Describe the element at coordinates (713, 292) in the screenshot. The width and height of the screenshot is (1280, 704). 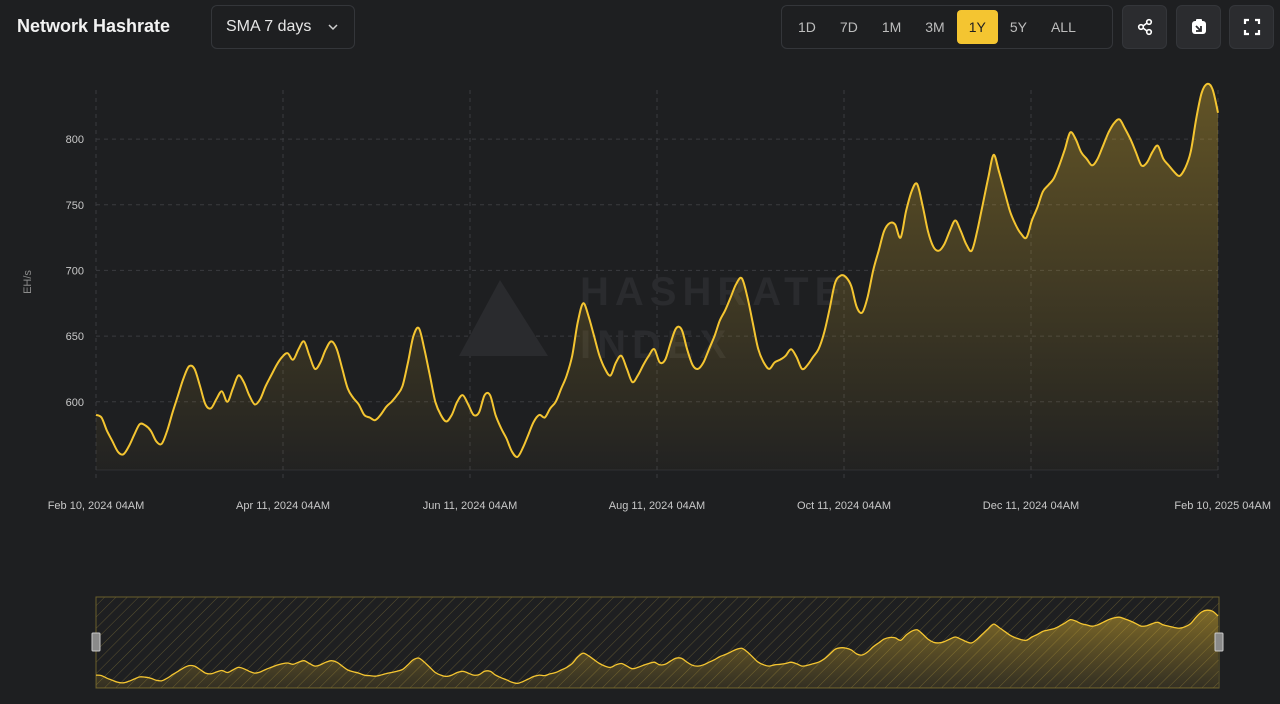
I see `watermark-text-line1: HASHRATE` at that location.